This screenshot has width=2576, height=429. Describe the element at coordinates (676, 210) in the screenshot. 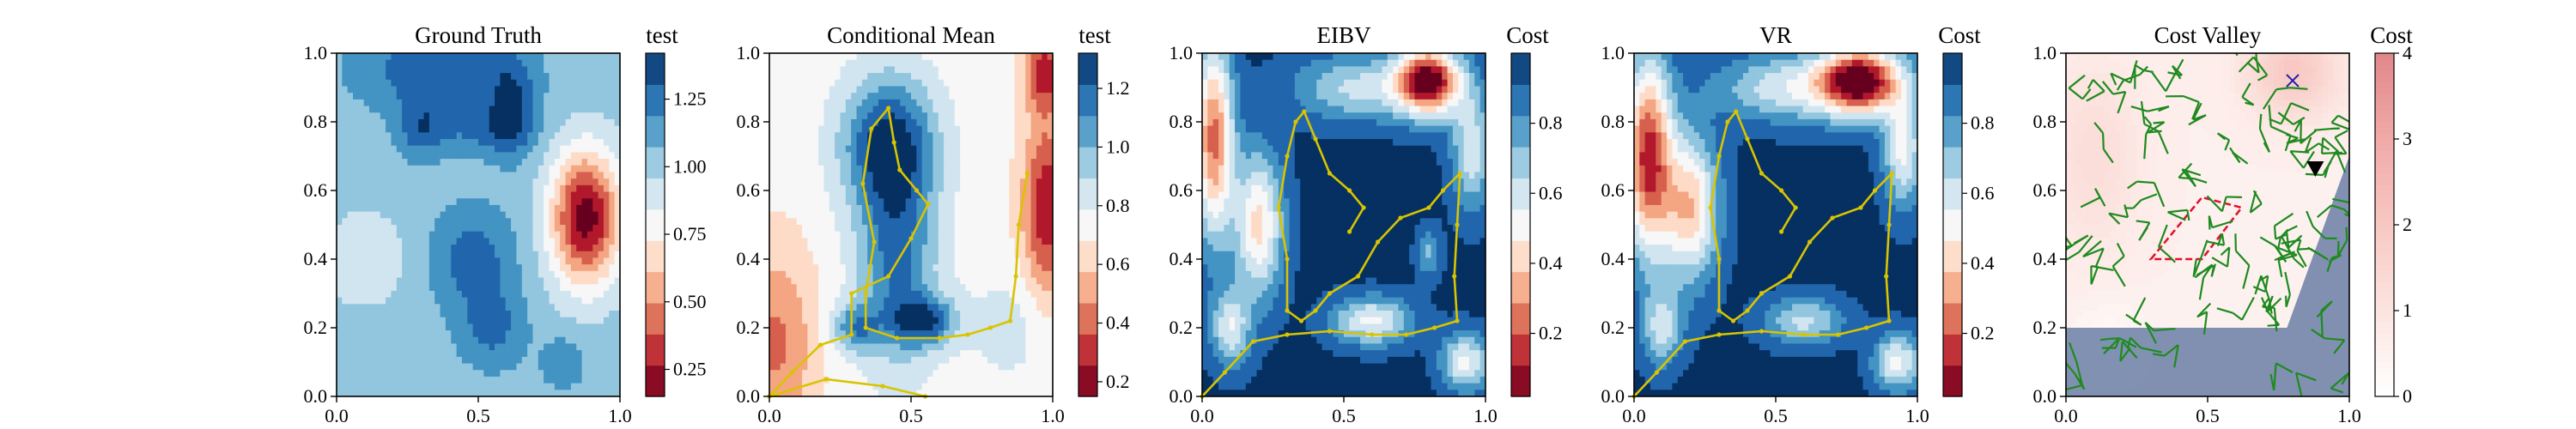

I see `colorbar: 0.25 0.50 0.75 1.00 1.25 test` at that location.